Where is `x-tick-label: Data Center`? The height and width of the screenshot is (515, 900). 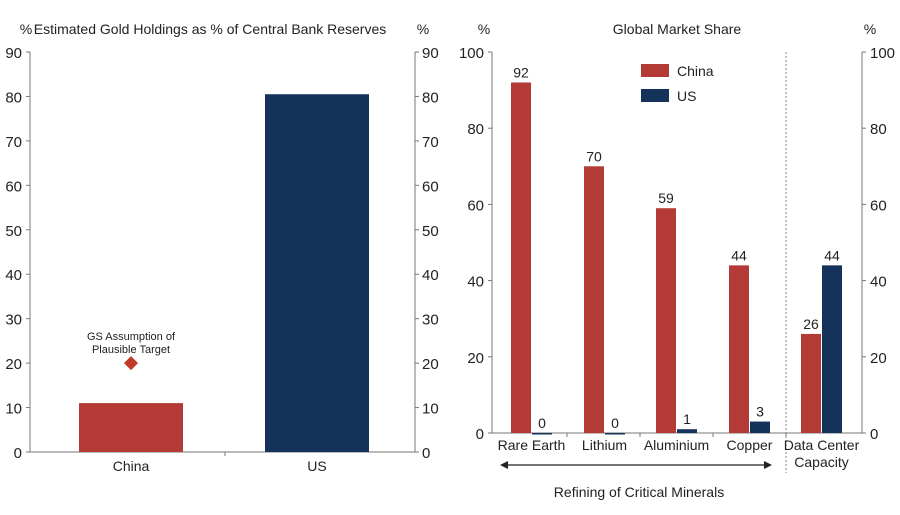 x-tick-label: Data Center is located at coordinates (822, 445).